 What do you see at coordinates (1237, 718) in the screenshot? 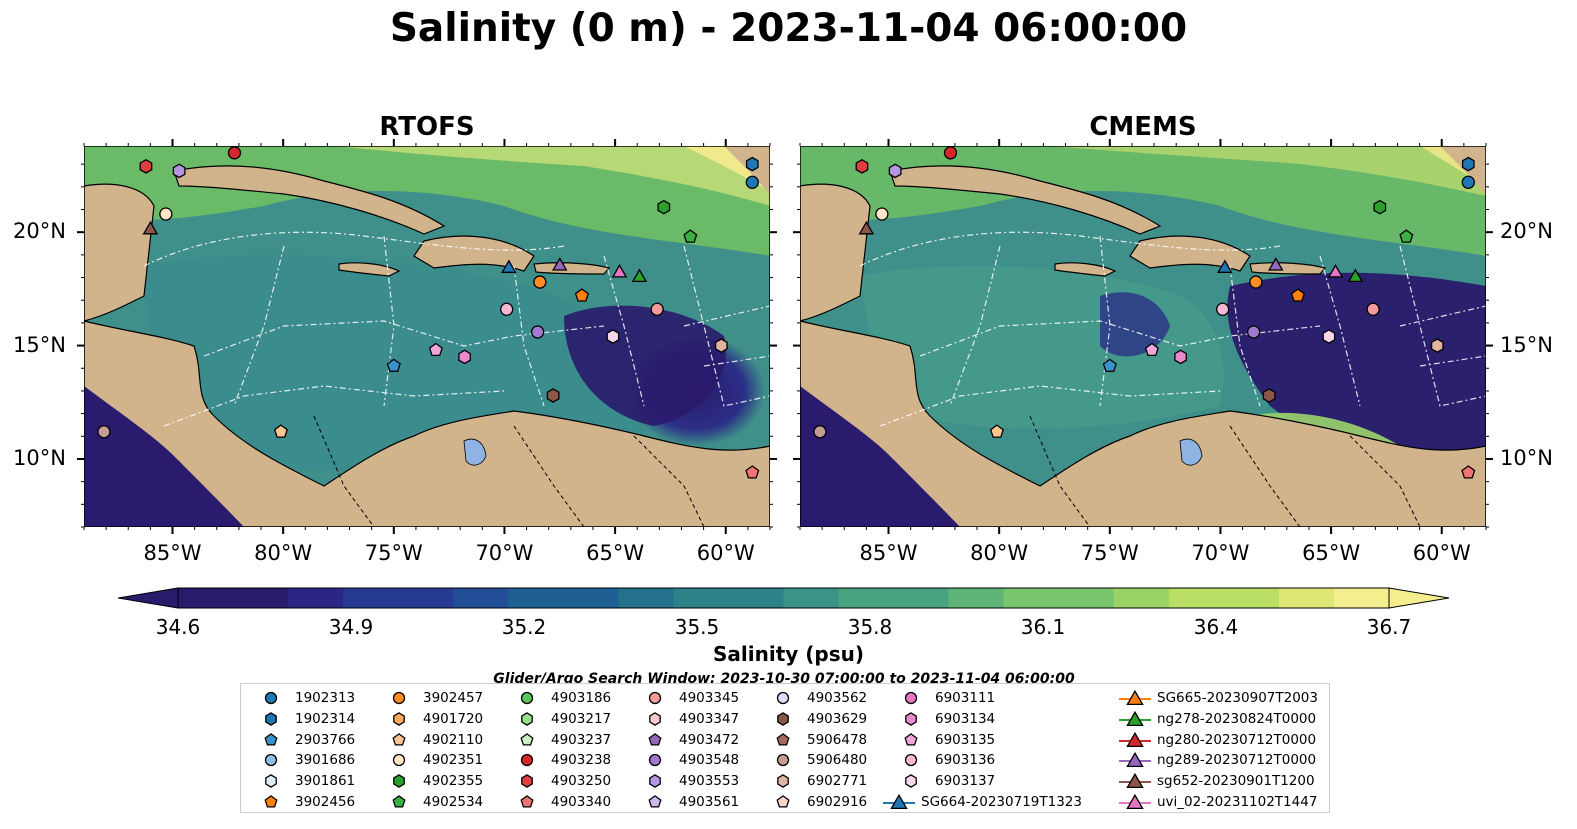
I see `legend-label: ng278-20230824T0000` at bounding box center [1237, 718].